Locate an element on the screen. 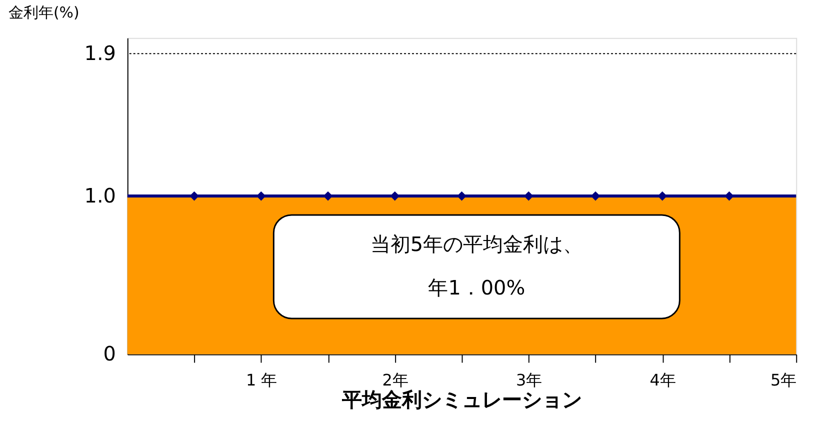 The image size is (818, 439). x-tick-label: 1 年 is located at coordinates (262, 380).